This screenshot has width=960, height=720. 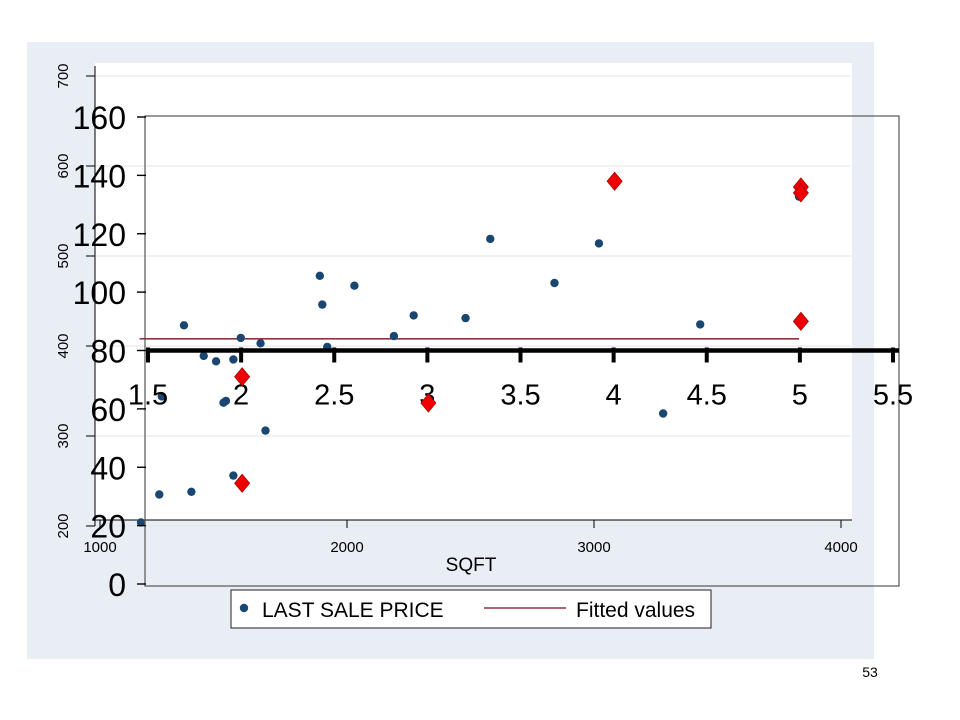 What do you see at coordinates (63, 255) in the screenshot?
I see `y-tick-label: 500` at bounding box center [63, 255].